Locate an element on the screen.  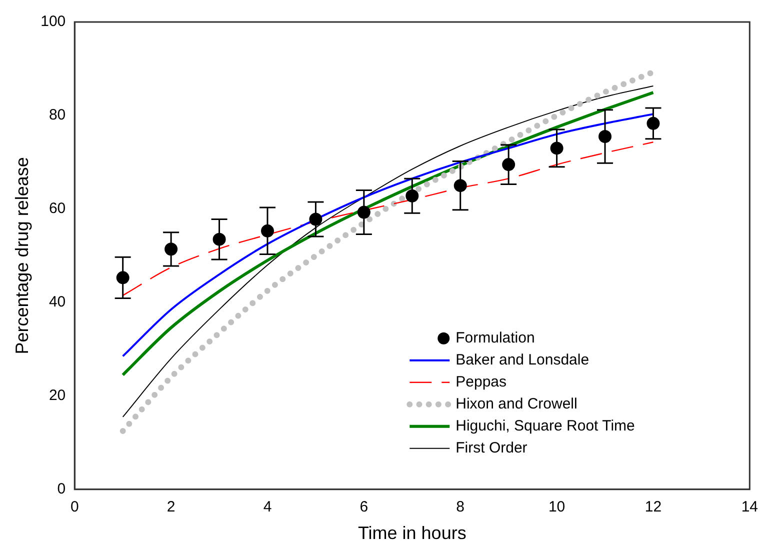
x-tick-label: 2 is located at coordinates (171, 507).